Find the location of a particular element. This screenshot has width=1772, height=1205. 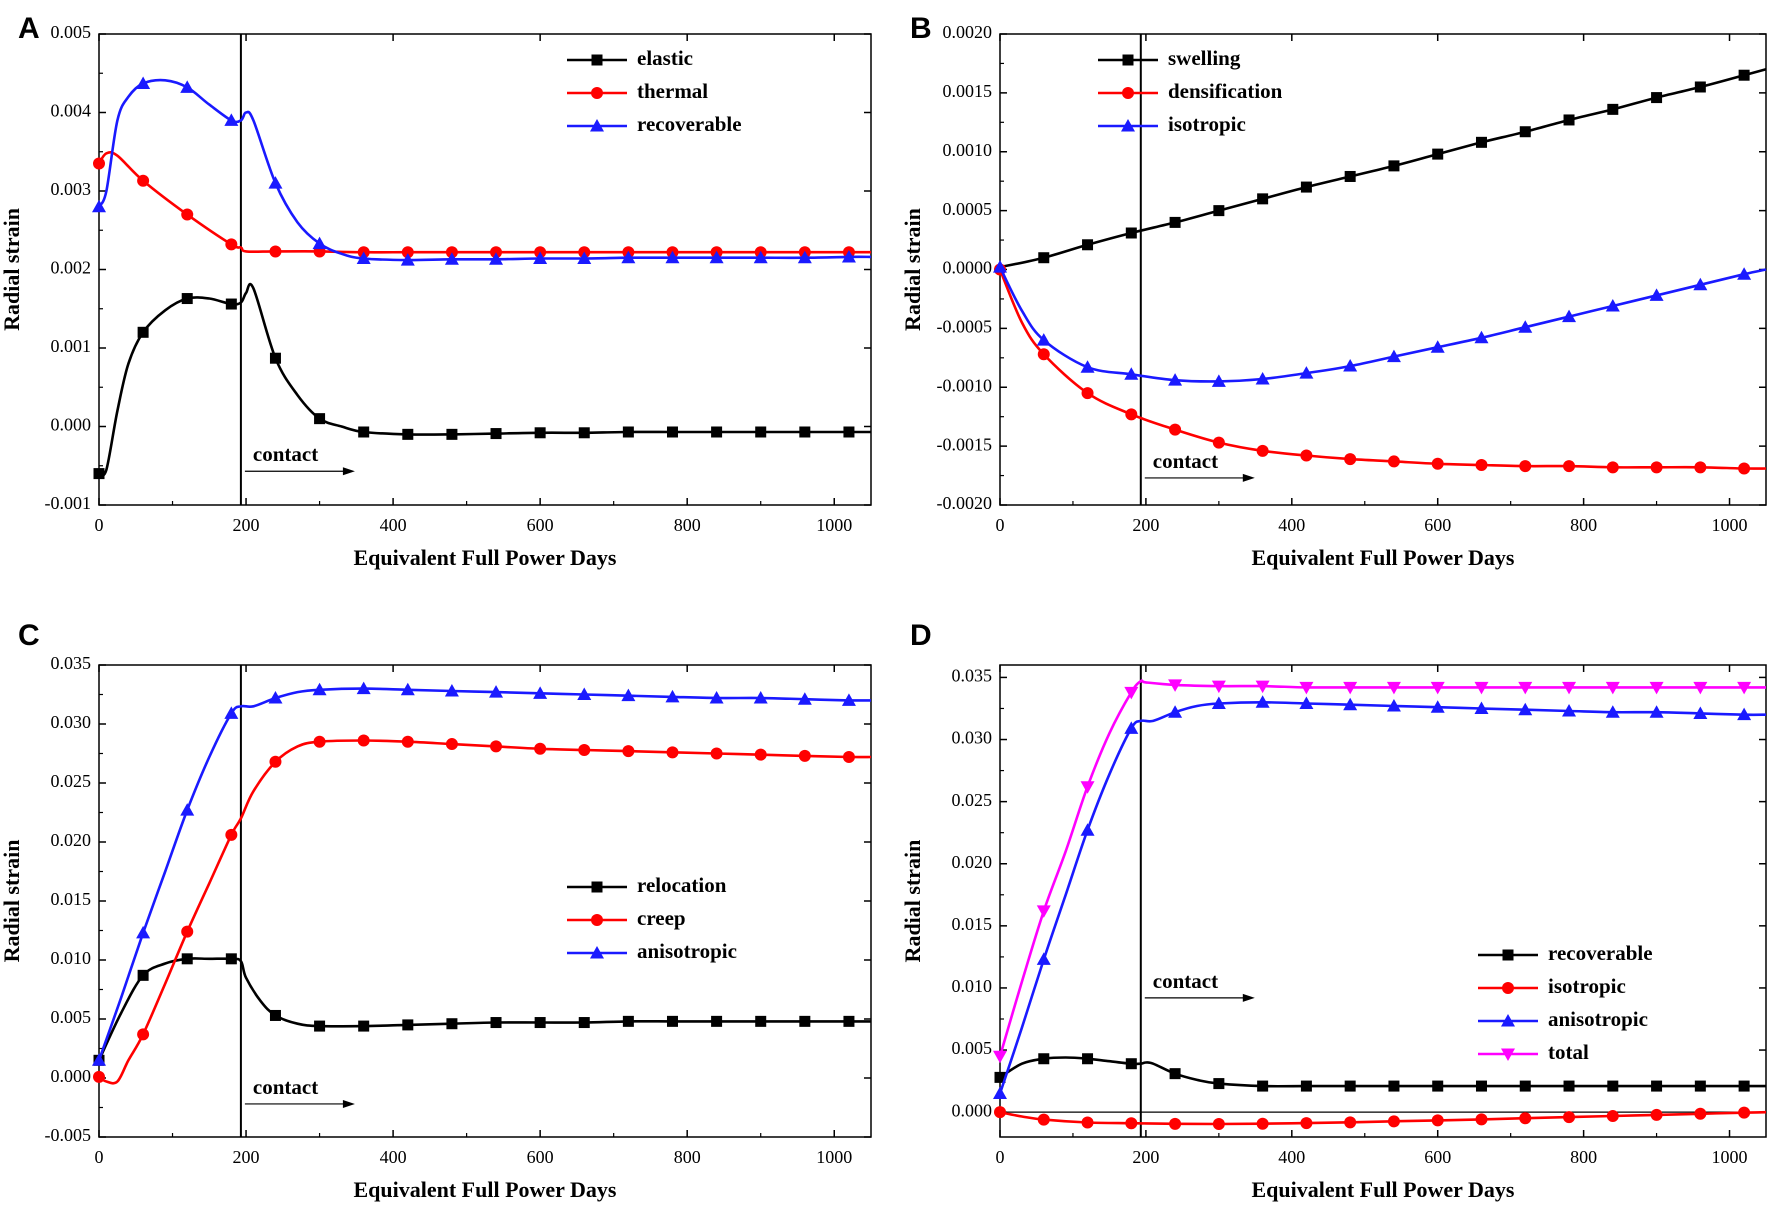

legend-label: isotropic is located at coordinates (1207, 124).